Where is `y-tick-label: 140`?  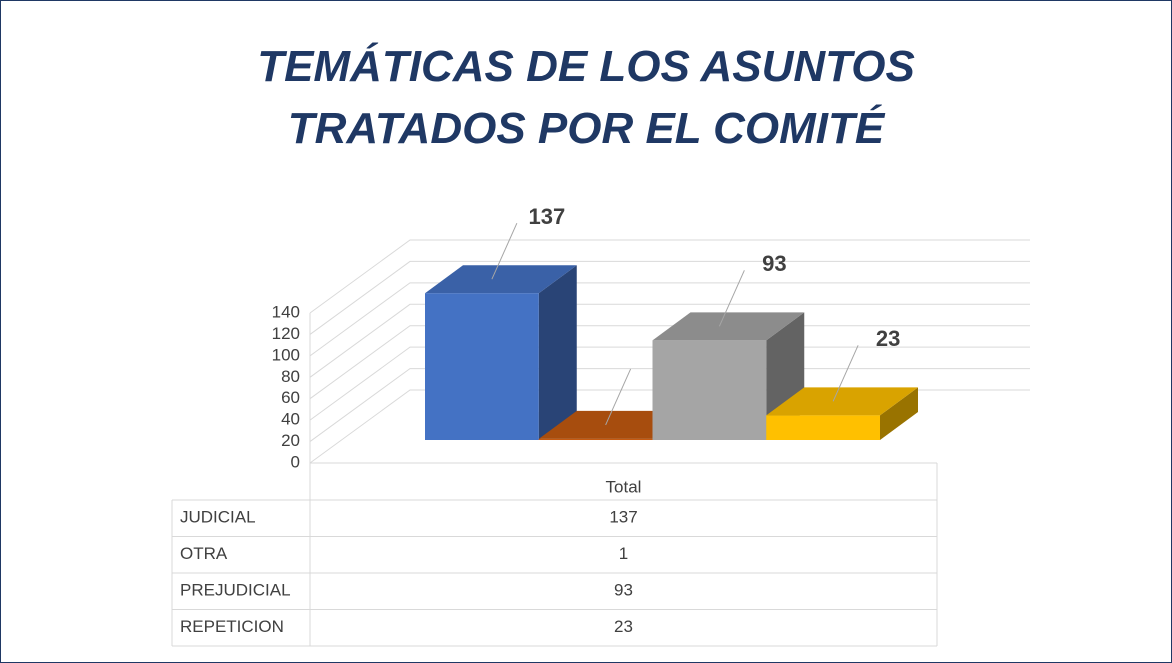
y-tick-label: 140 is located at coordinates (286, 311).